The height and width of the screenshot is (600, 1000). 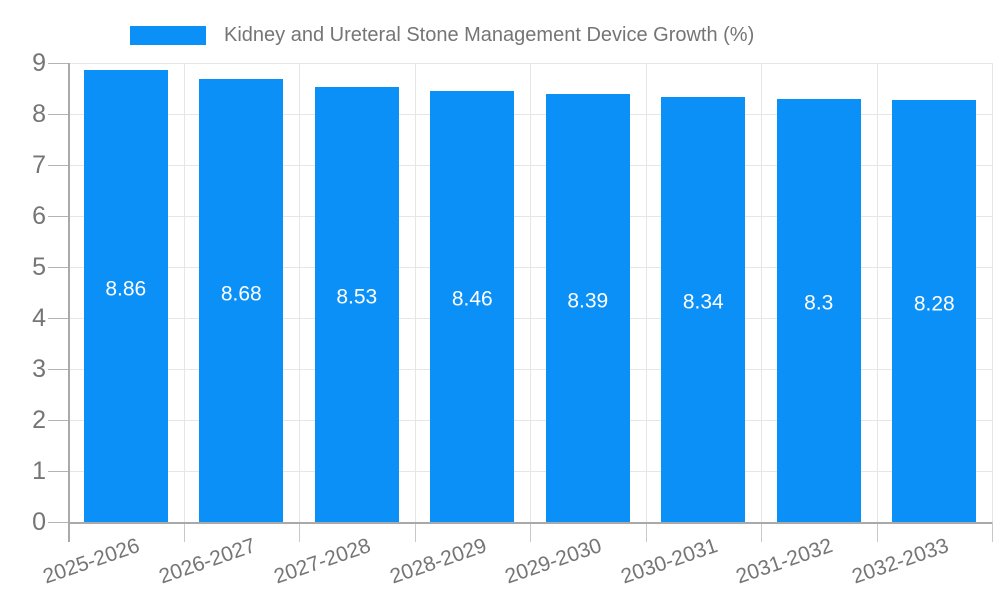 I want to click on y-axis-tick-label: 4, so click(x=39, y=318).